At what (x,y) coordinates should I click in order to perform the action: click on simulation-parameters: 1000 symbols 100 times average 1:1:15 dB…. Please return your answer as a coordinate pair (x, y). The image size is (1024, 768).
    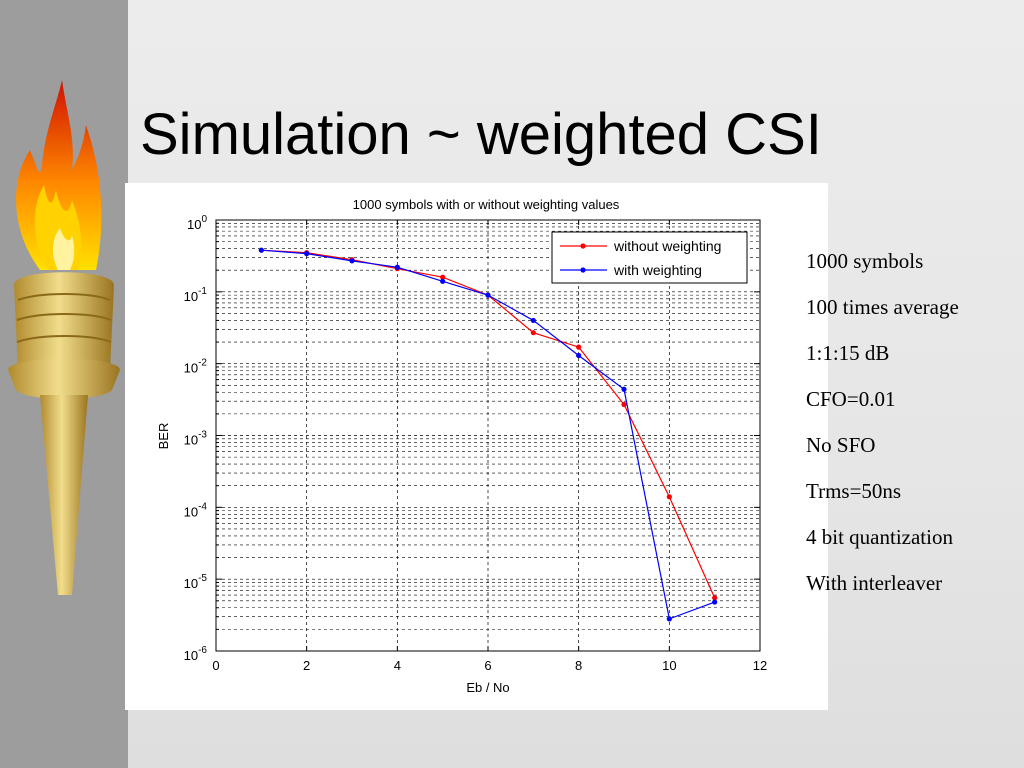
    Looking at the image, I should click on (911, 431).